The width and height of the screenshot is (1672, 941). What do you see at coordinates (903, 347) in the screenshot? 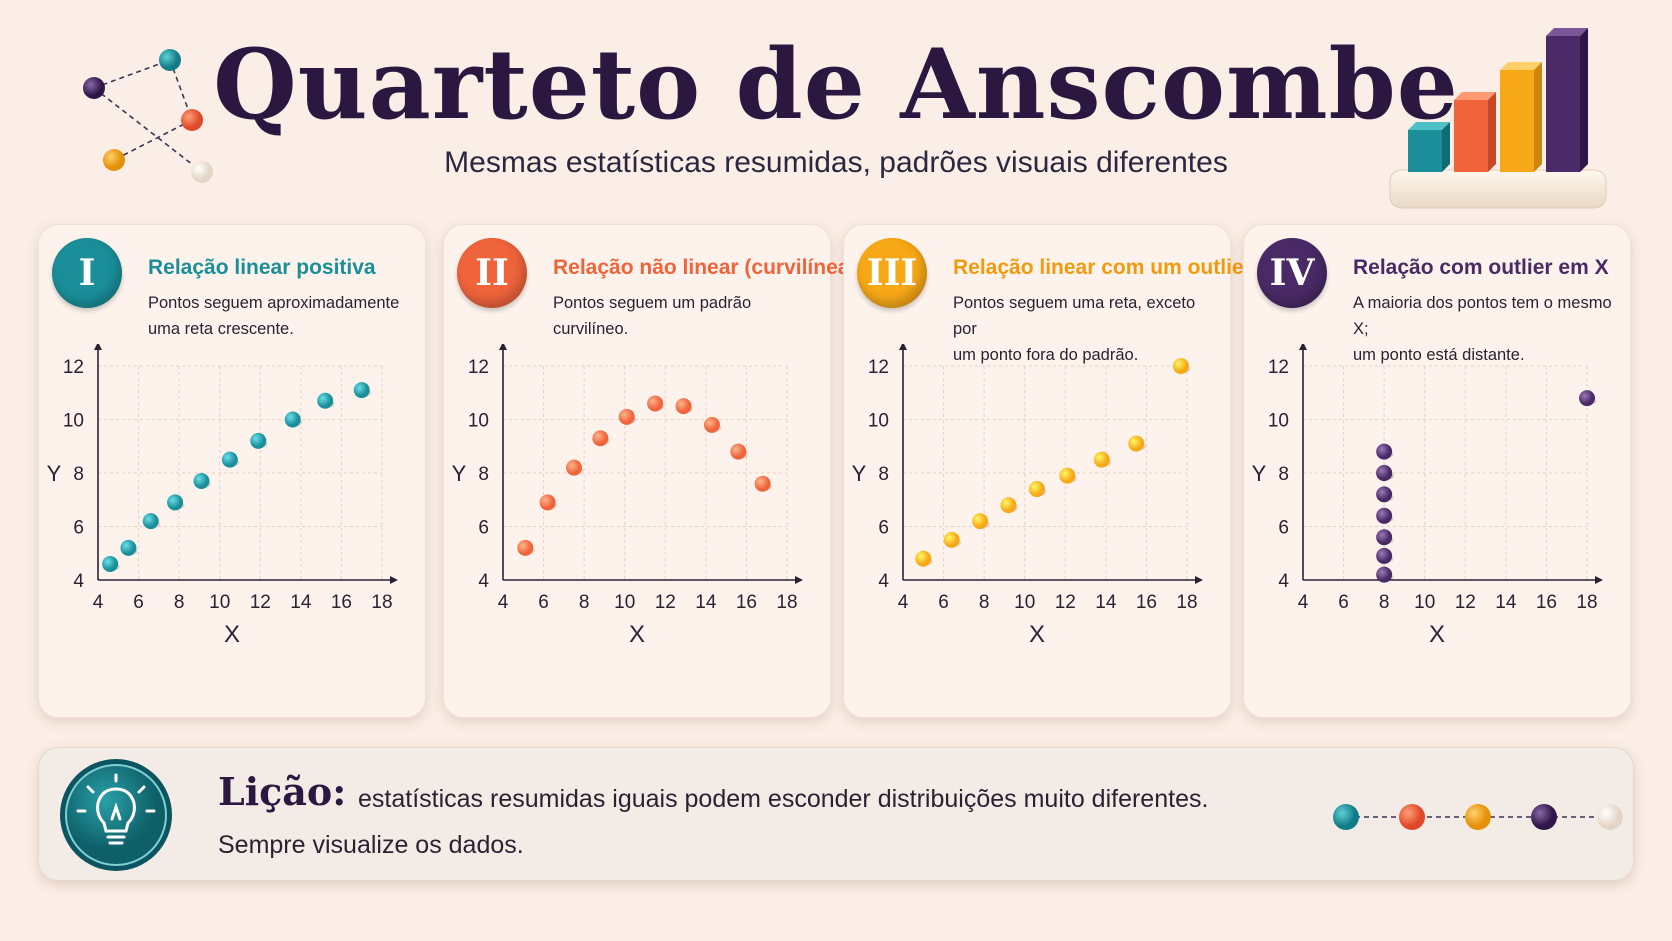
I see `y-axis-arrow` at bounding box center [903, 347].